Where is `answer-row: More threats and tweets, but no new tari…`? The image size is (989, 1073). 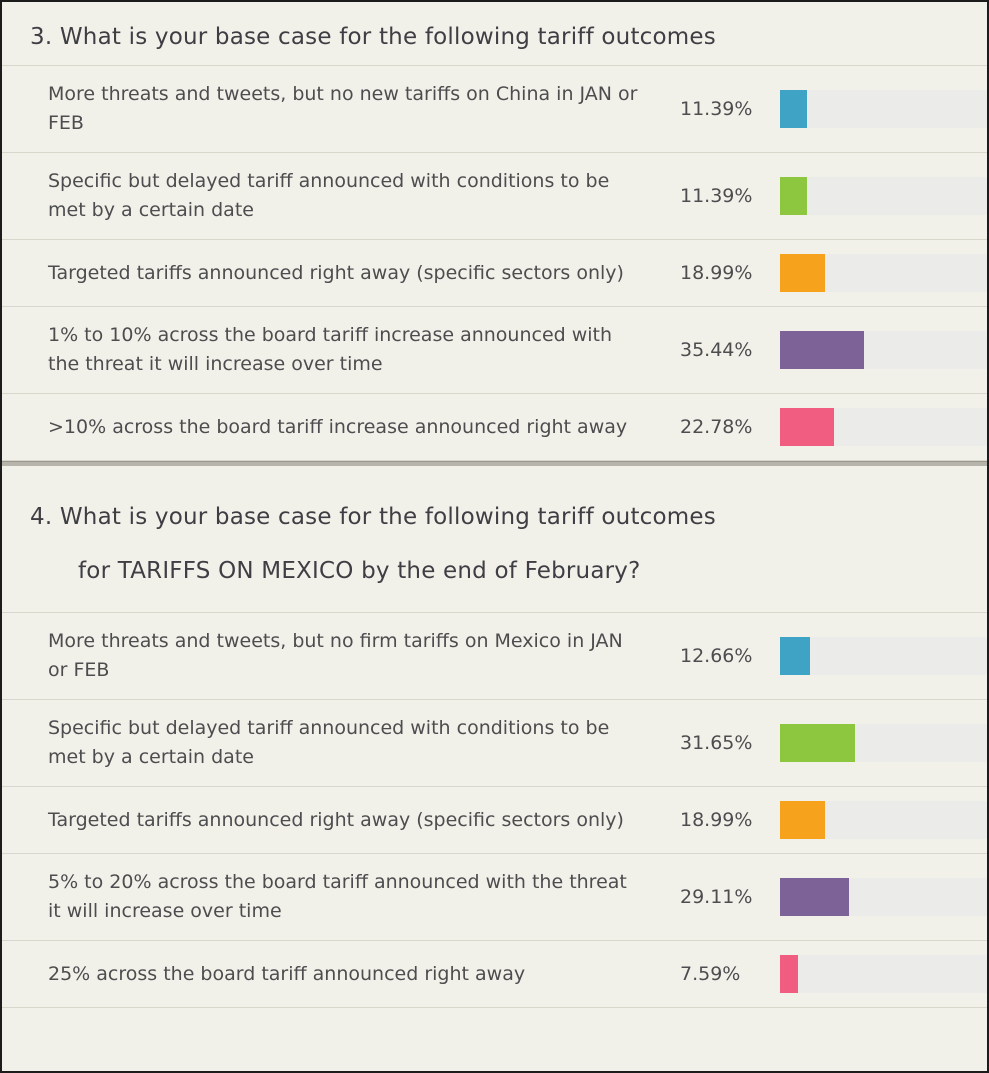
answer-row: More threats and tweets, but no new tari… is located at coordinates (494, 108).